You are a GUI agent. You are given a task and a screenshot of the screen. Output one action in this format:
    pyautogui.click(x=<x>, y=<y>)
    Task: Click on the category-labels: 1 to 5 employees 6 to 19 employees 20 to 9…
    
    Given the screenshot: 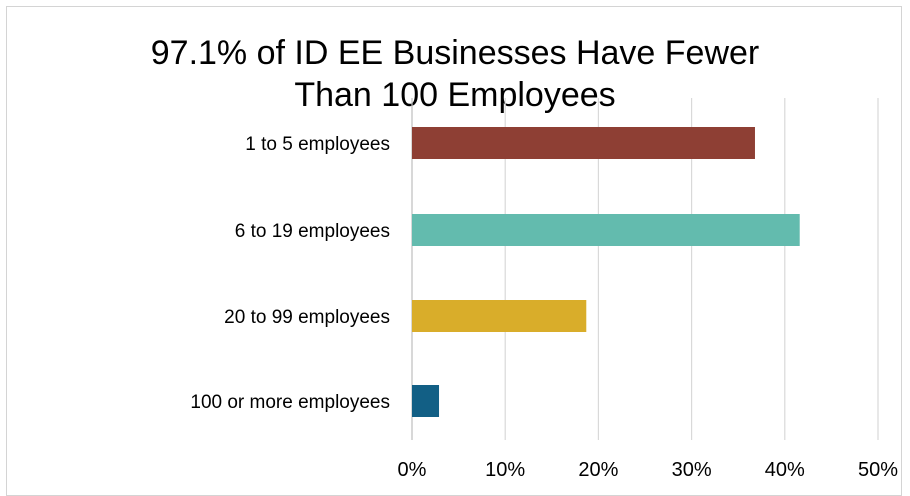 What is the action you would take?
    pyautogui.click(x=290, y=273)
    